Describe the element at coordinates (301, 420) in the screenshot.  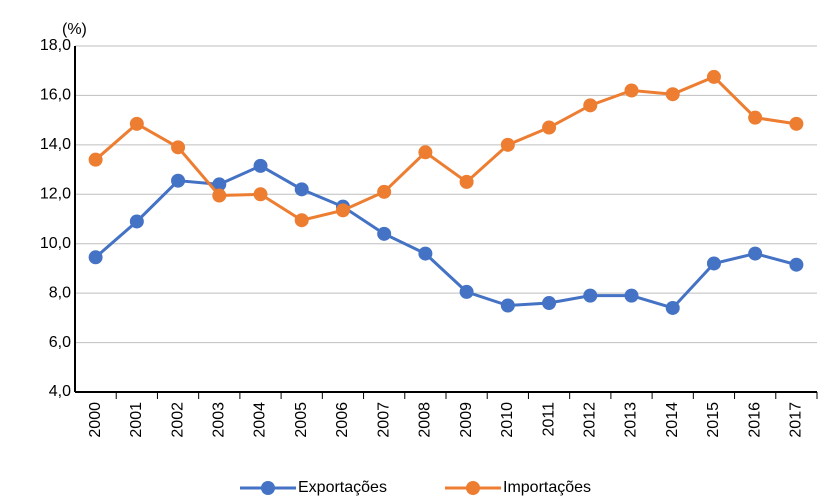
I see `x-tick-label: 2005` at that location.